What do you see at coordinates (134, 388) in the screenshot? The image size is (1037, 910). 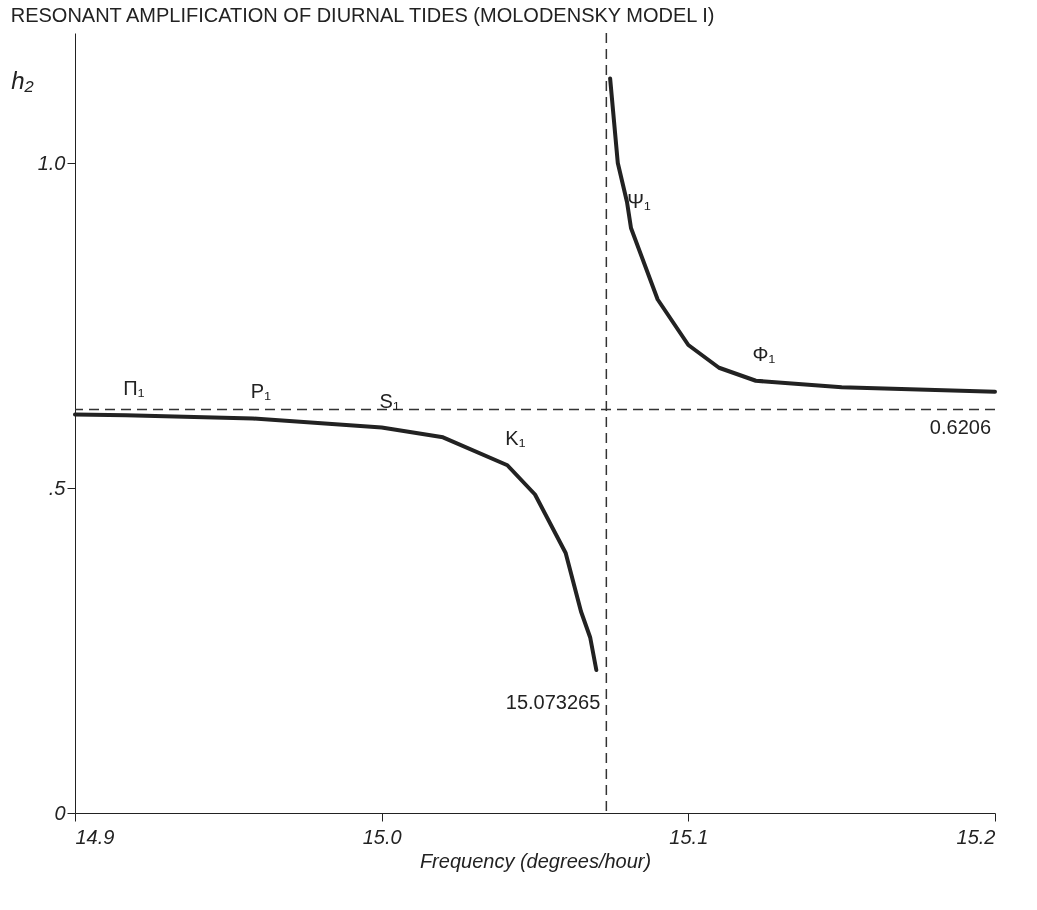 I see `annotation: Π₁` at bounding box center [134, 388].